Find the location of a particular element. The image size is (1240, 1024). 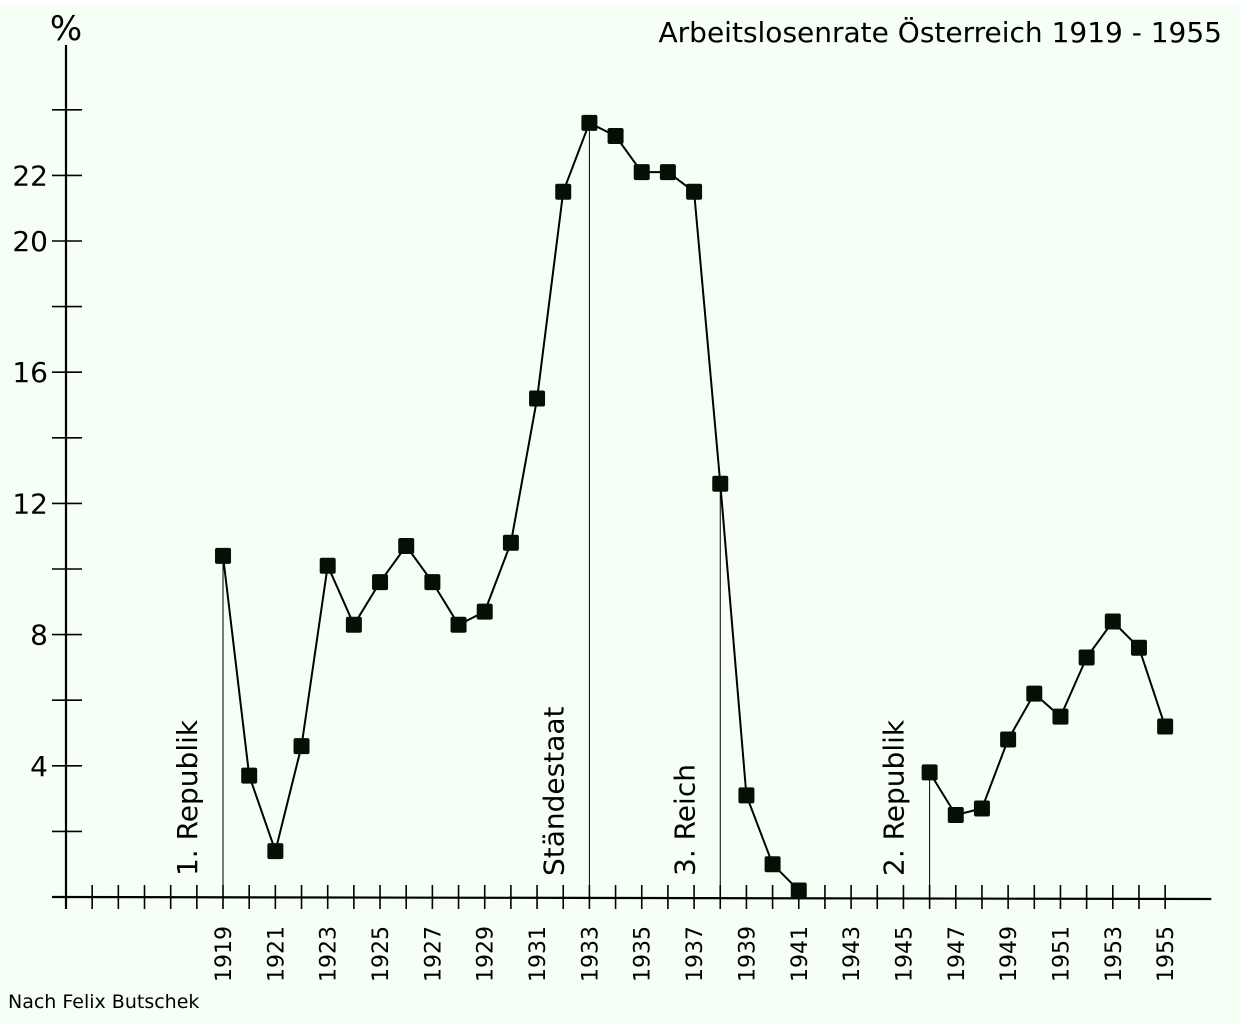

source-note: Nach Felix Butschek is located at coordinates (103, 1002).